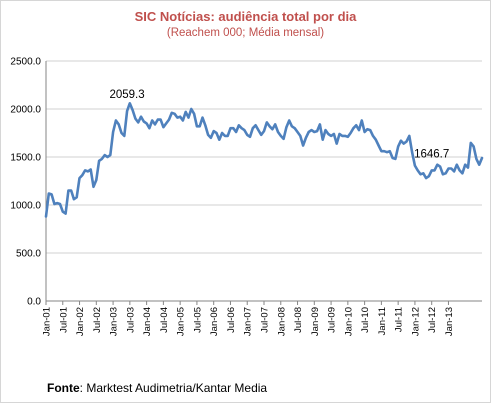 Image resolution: width=491 pixels, height=403 pixels. Describe the element at coordinates (248, 321) in the screenshot. I see `x-tick-label: Jan-07` at that location.